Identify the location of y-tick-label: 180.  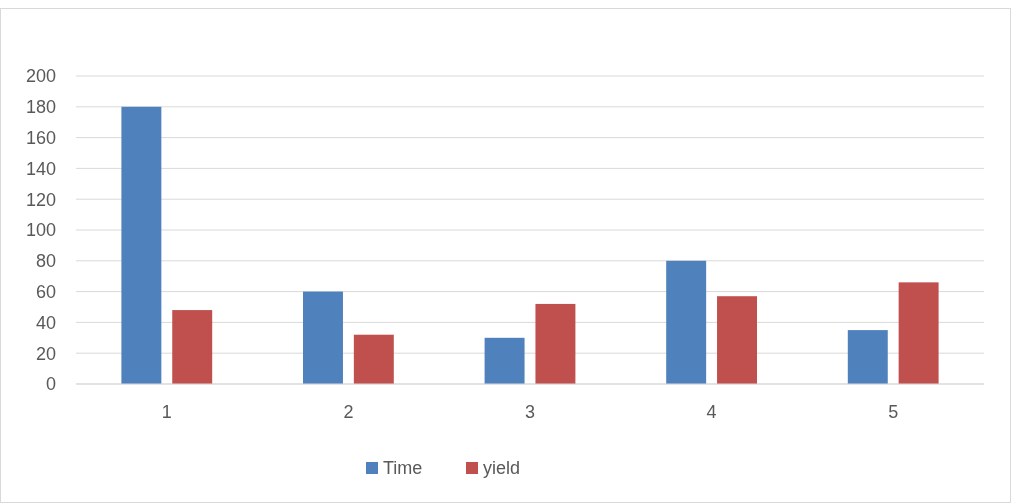
(40, 107).